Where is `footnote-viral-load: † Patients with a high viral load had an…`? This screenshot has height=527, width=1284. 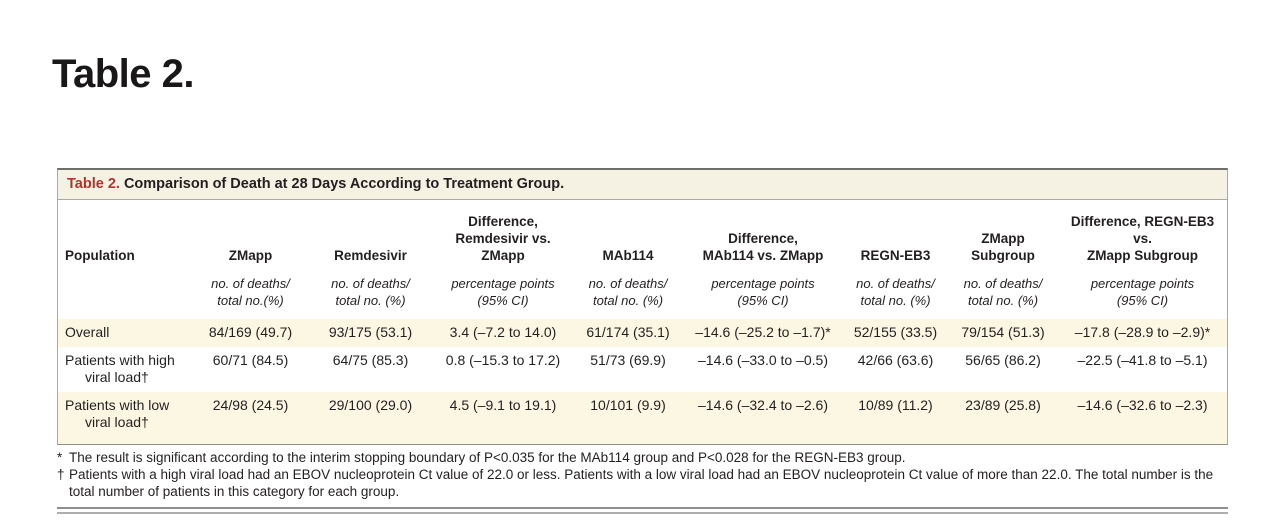
footnote-viral-load: † Patients with a high viral load had an… is located at coordinates (642, 483).